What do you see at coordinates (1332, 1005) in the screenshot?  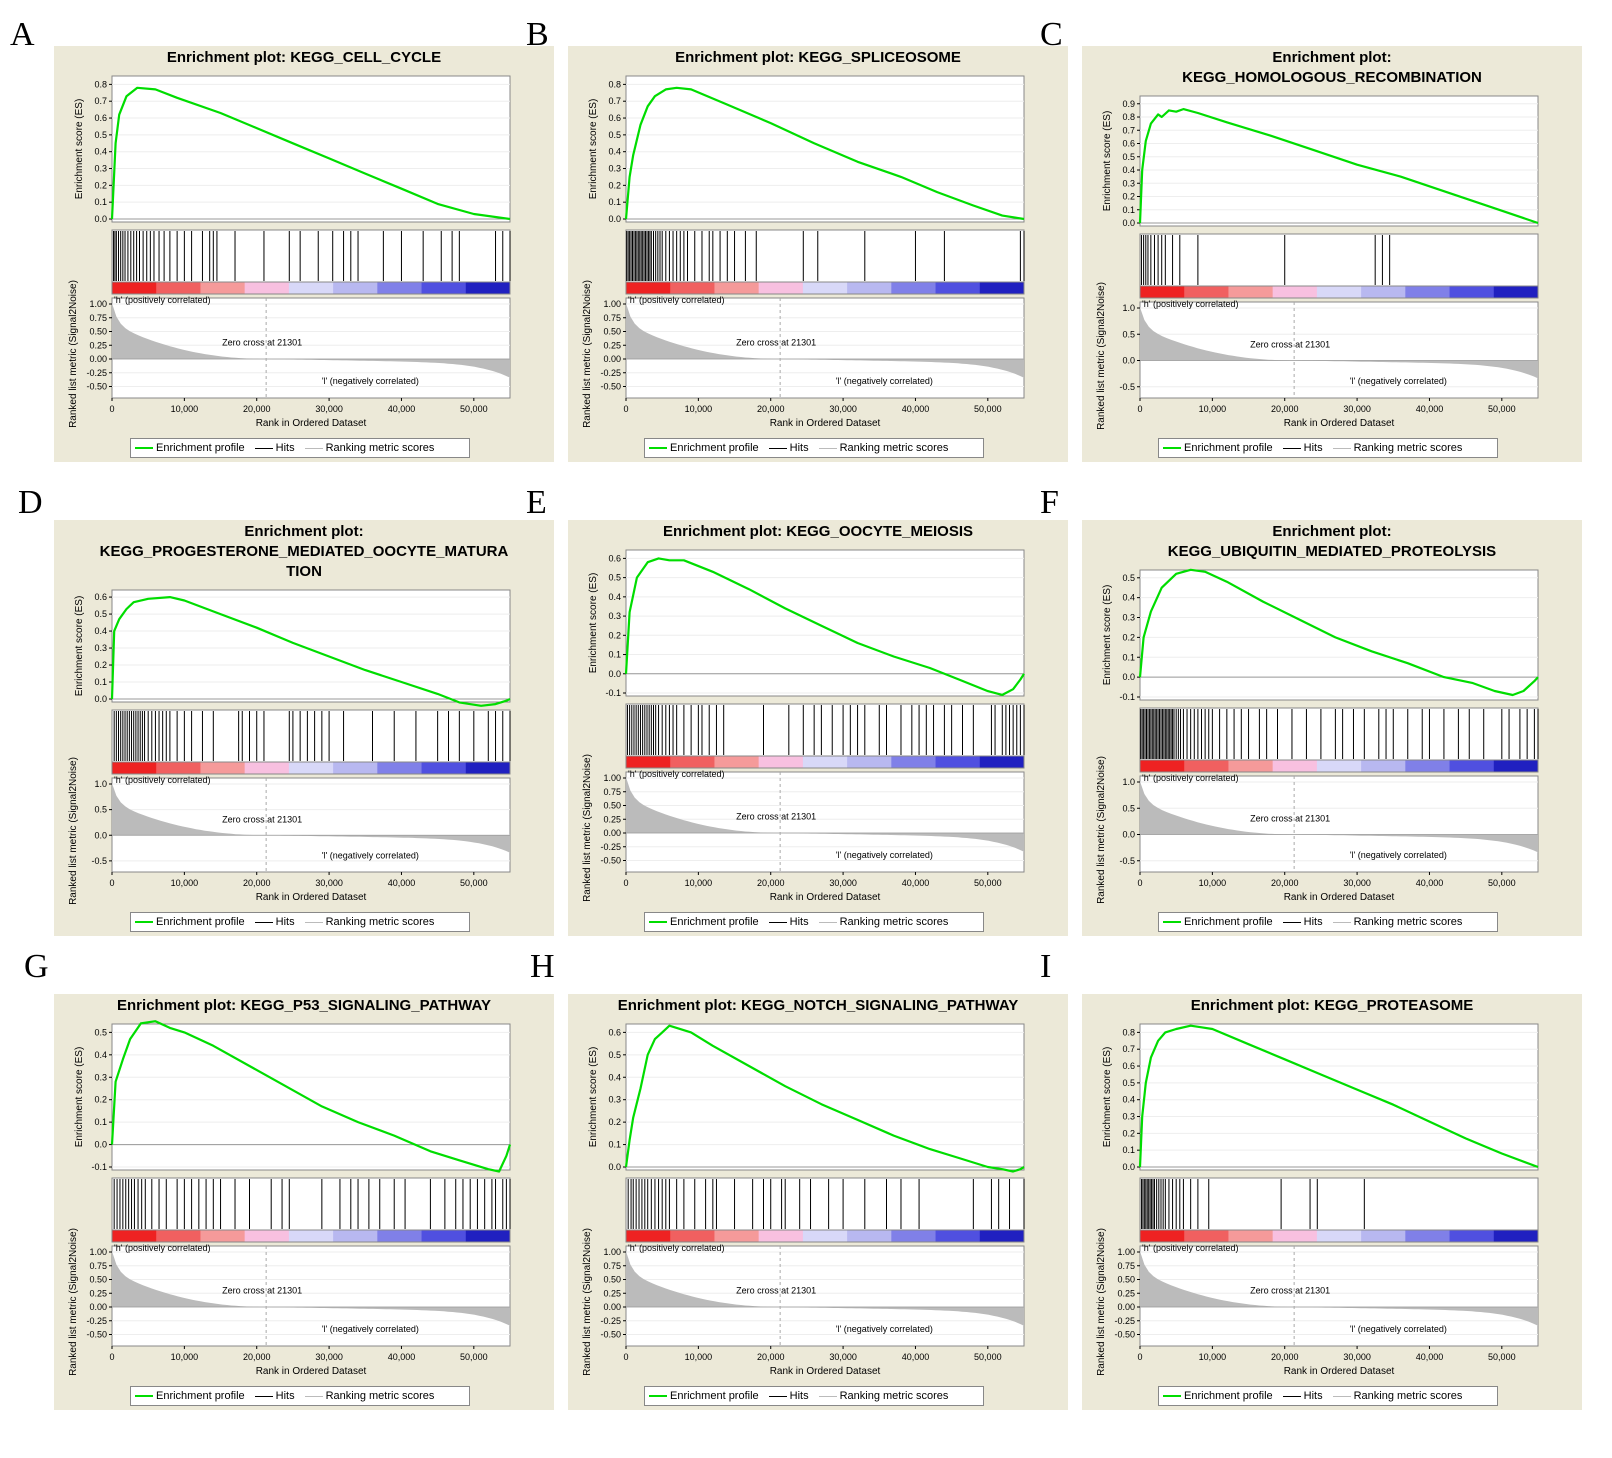 I see `plot-title: Enrichment plot: KEGG_PROTEASOME` at bounding box center [1332, 1005].